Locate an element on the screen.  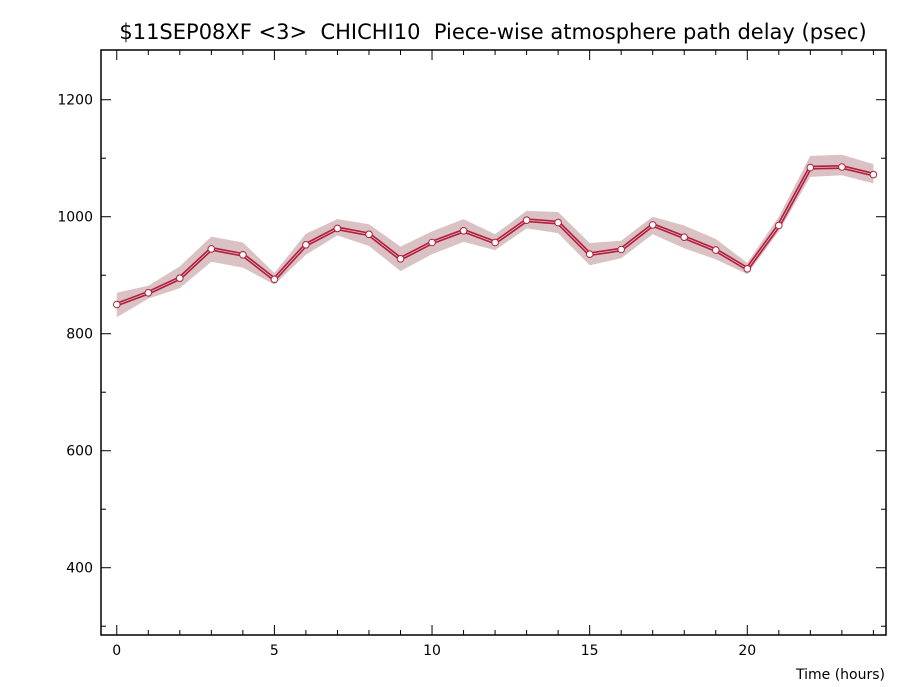
y-tick-label: 1200 is located at coordinates (75, 101).